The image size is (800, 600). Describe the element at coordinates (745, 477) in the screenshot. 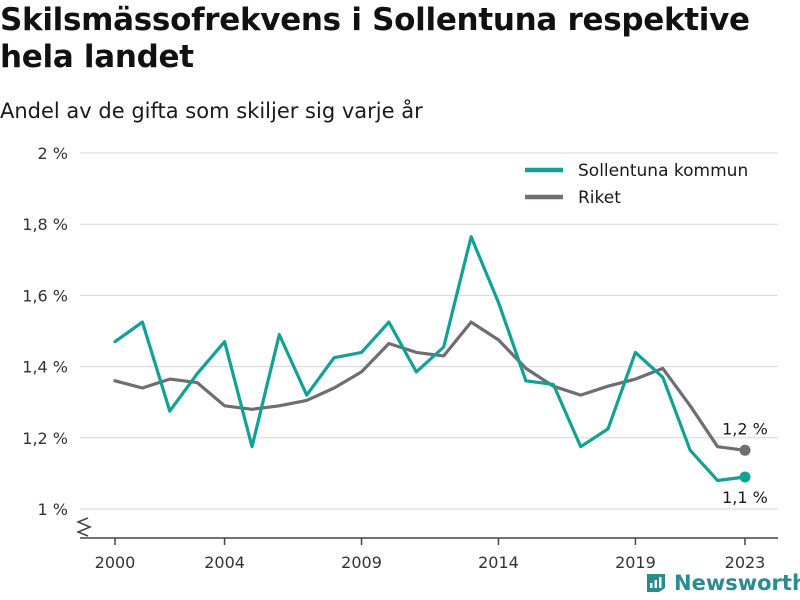

I see `end-point-sollentuna` at that location.